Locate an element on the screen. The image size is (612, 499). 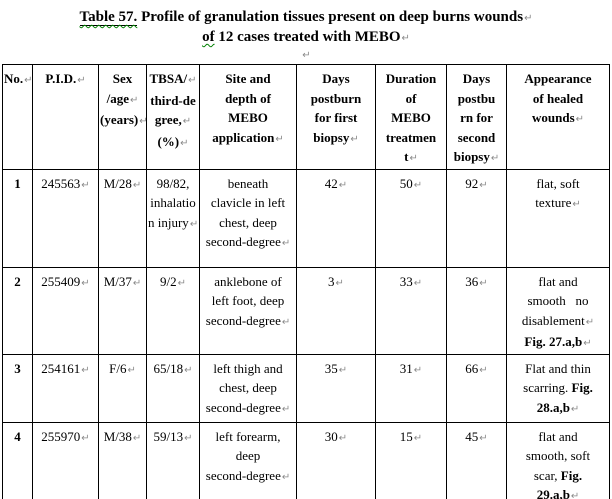
text-line: 9/2↵ is located at coordinates (173, 283).